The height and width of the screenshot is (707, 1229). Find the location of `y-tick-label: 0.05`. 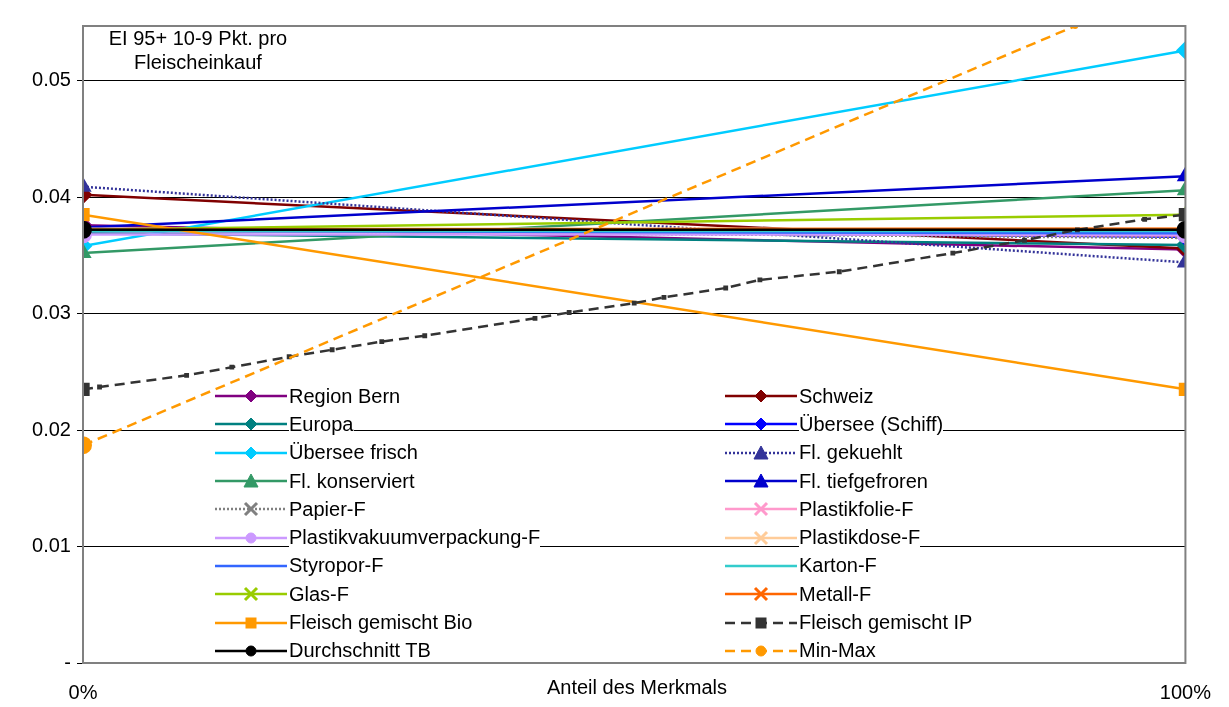

y-tick-label: 0.05 is located at coordinates (51, 79).